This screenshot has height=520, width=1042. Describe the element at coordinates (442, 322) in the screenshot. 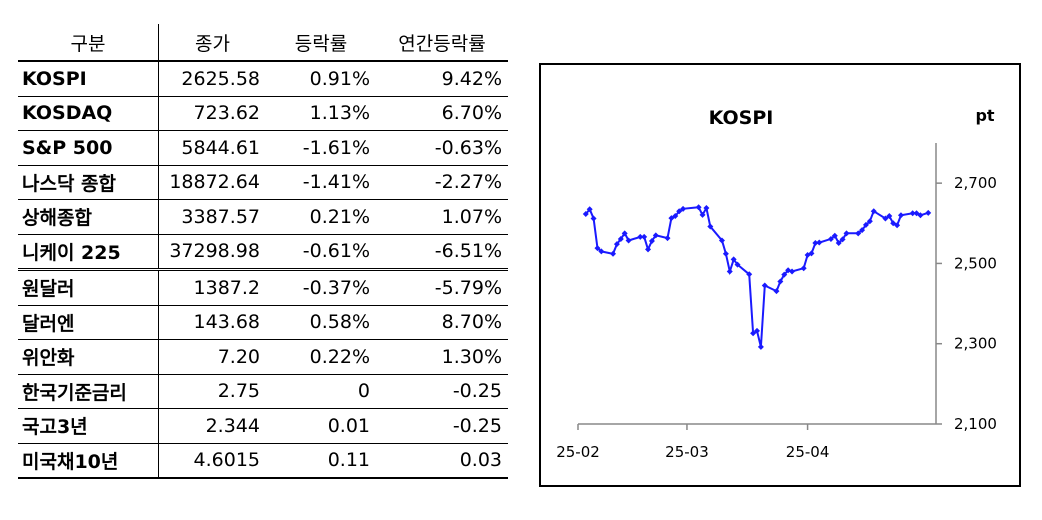

I see `row-ytd-change: 8.70%` at that location.